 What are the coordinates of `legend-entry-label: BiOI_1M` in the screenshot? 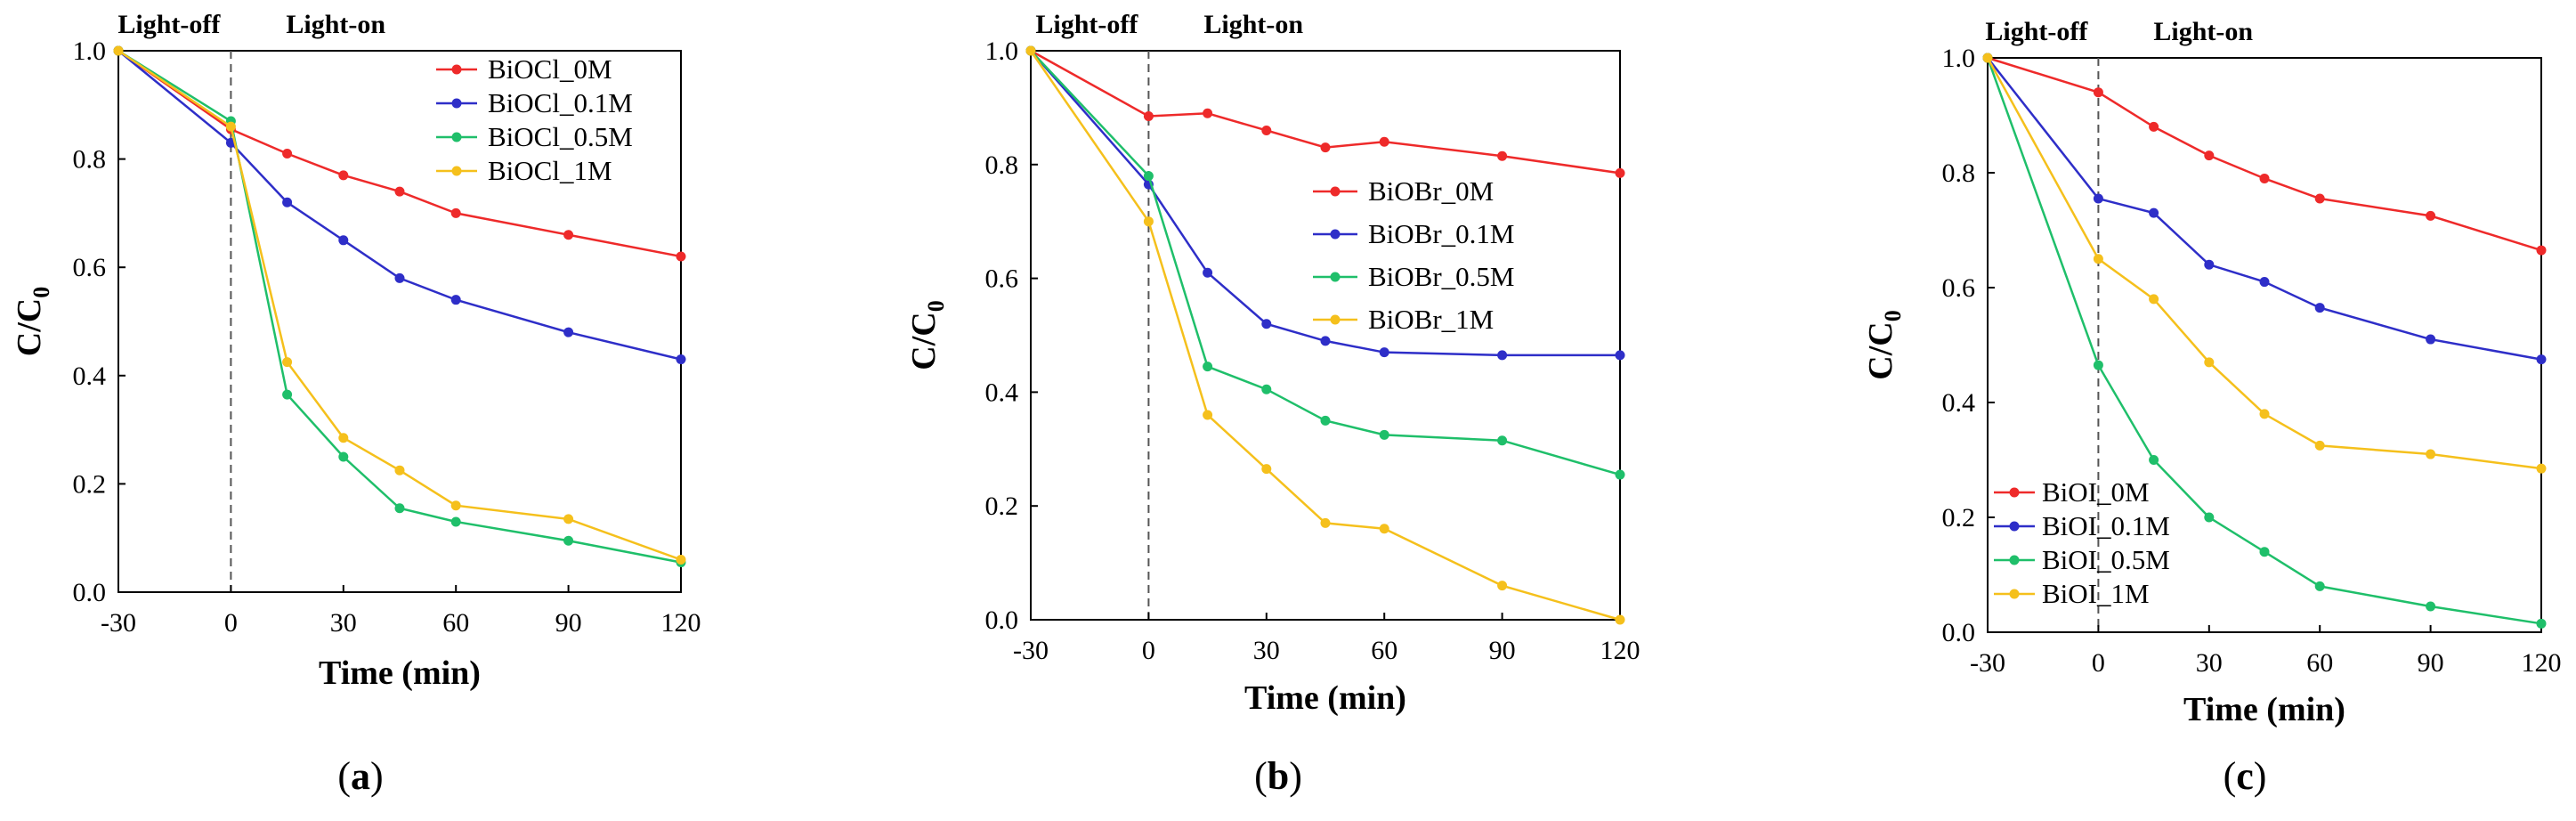 It's located at (2096, 593).